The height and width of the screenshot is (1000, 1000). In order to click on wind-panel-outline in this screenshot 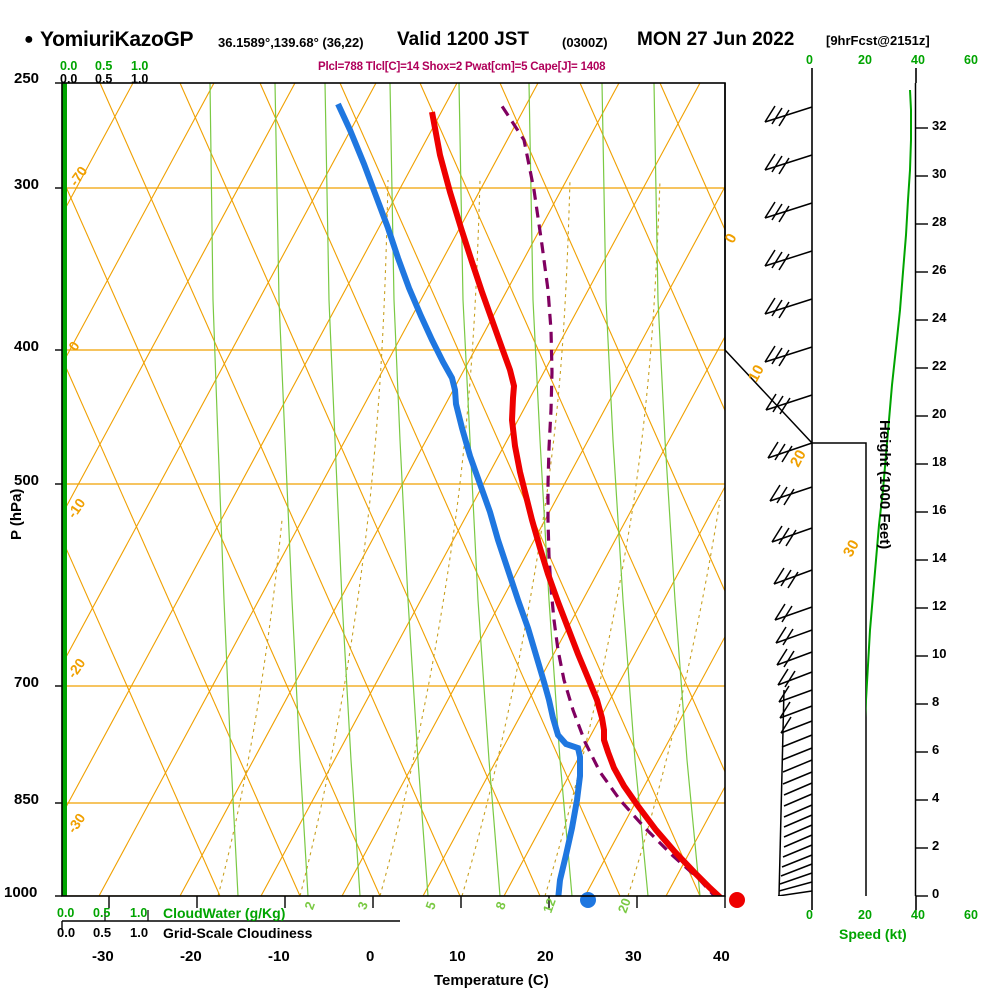, I will do `click(795, 622)`.